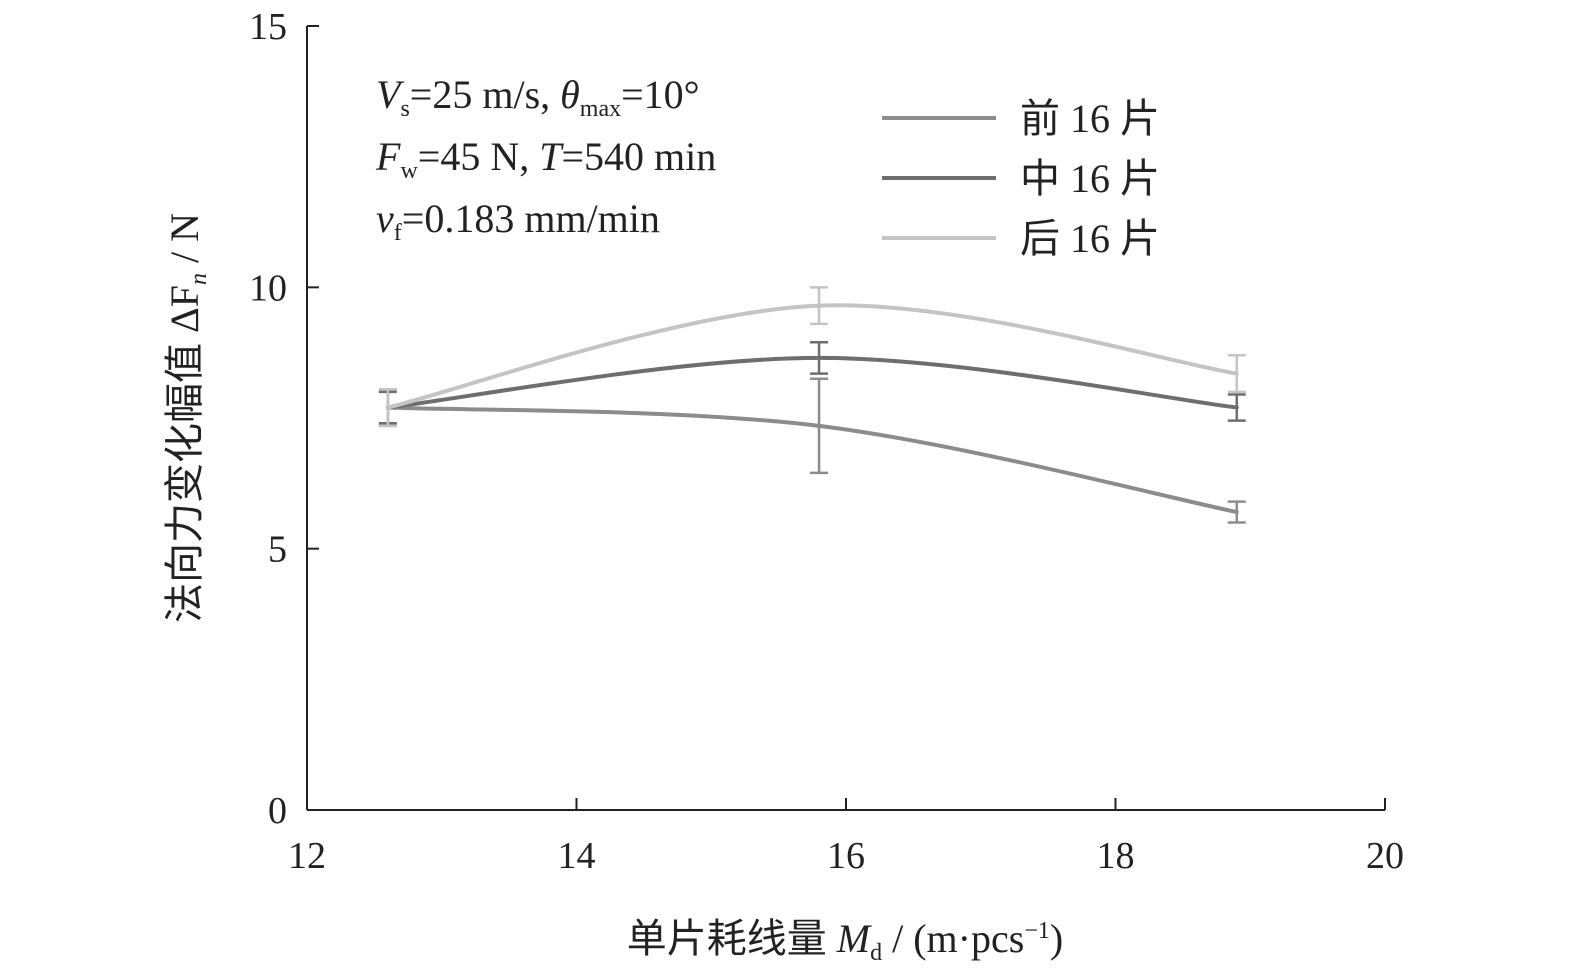 This screenshot has width=1575, height=979. I want to click on x-axis-title-part: ), so click(1056, 938).